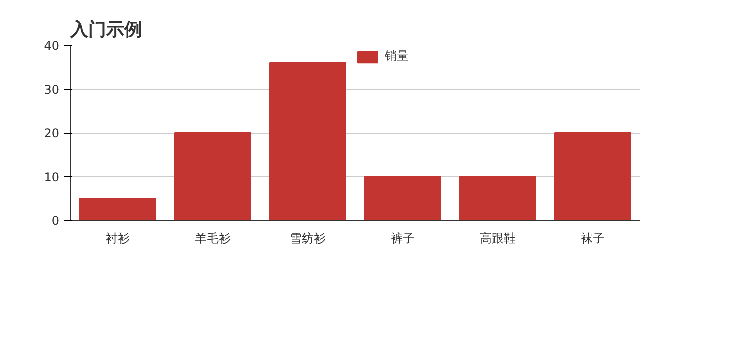 This screenshot has height=344, width=735. I want to click on y-tick-label: 20, so click(52, 133).